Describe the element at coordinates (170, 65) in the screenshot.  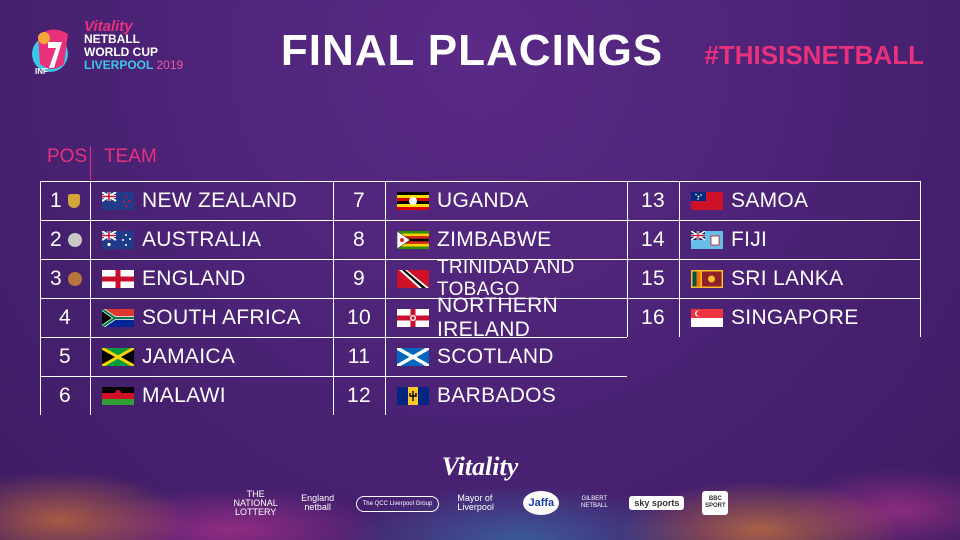
I see `logo-year-text: 2019` at that location.